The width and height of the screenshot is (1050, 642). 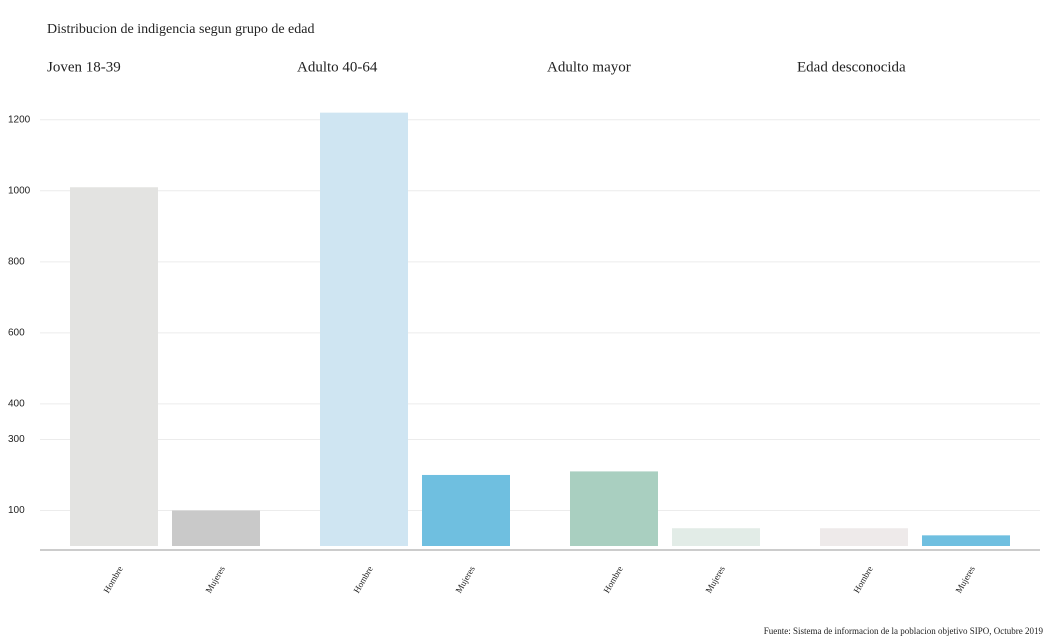 What do you see at coordinates (16, 439) in the screenshot?
I see `y-tick-label: 300` at bounding box center [16, 439].